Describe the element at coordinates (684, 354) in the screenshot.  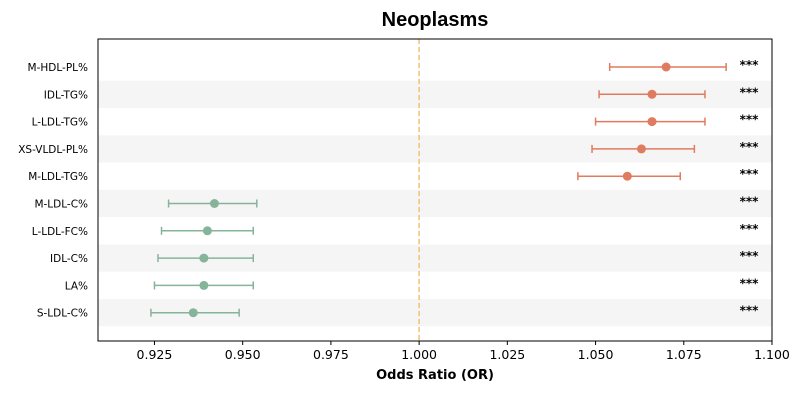
I see `x-tick-label: 1.075` at that location.